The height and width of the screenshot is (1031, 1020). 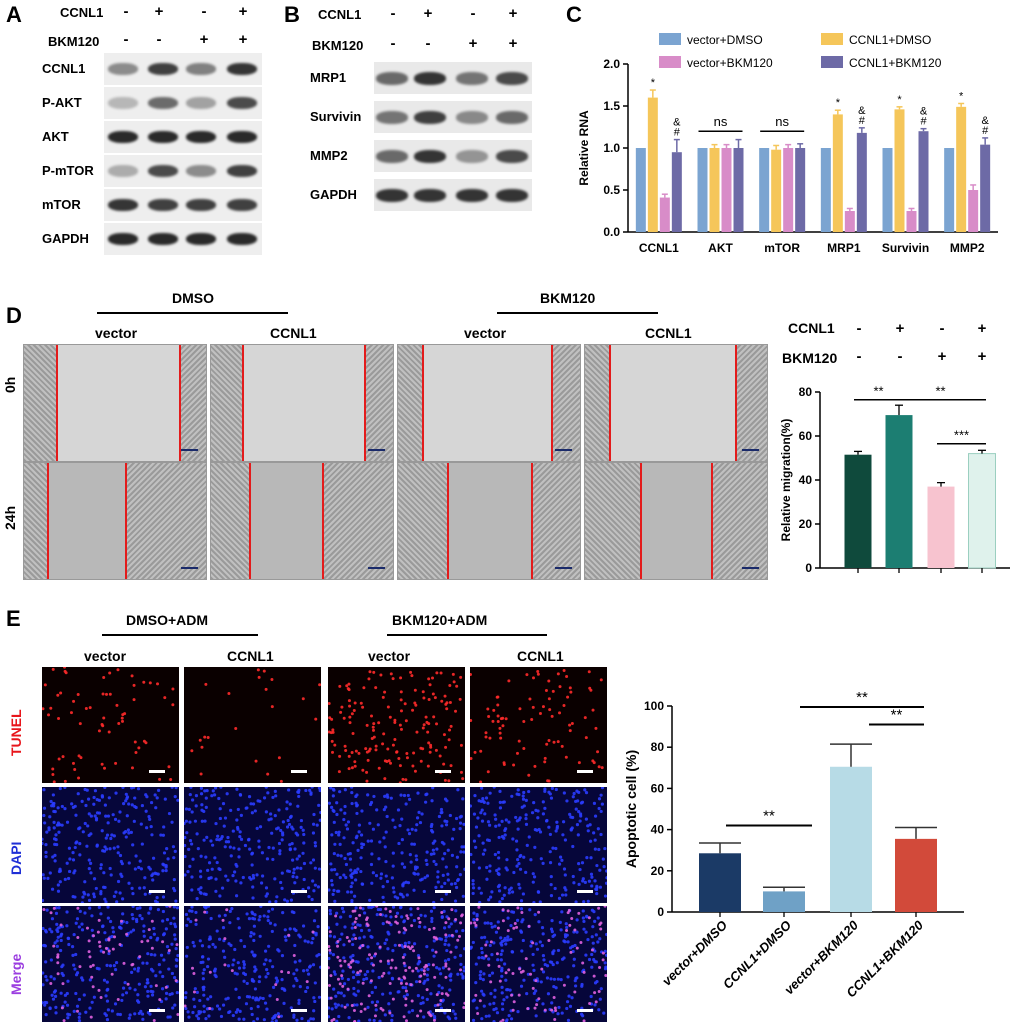 What do you see at coordinates (68, 170) in the screenshot?
I see `blot-row-label: P-mTOR` at bounding box center [68, 170].